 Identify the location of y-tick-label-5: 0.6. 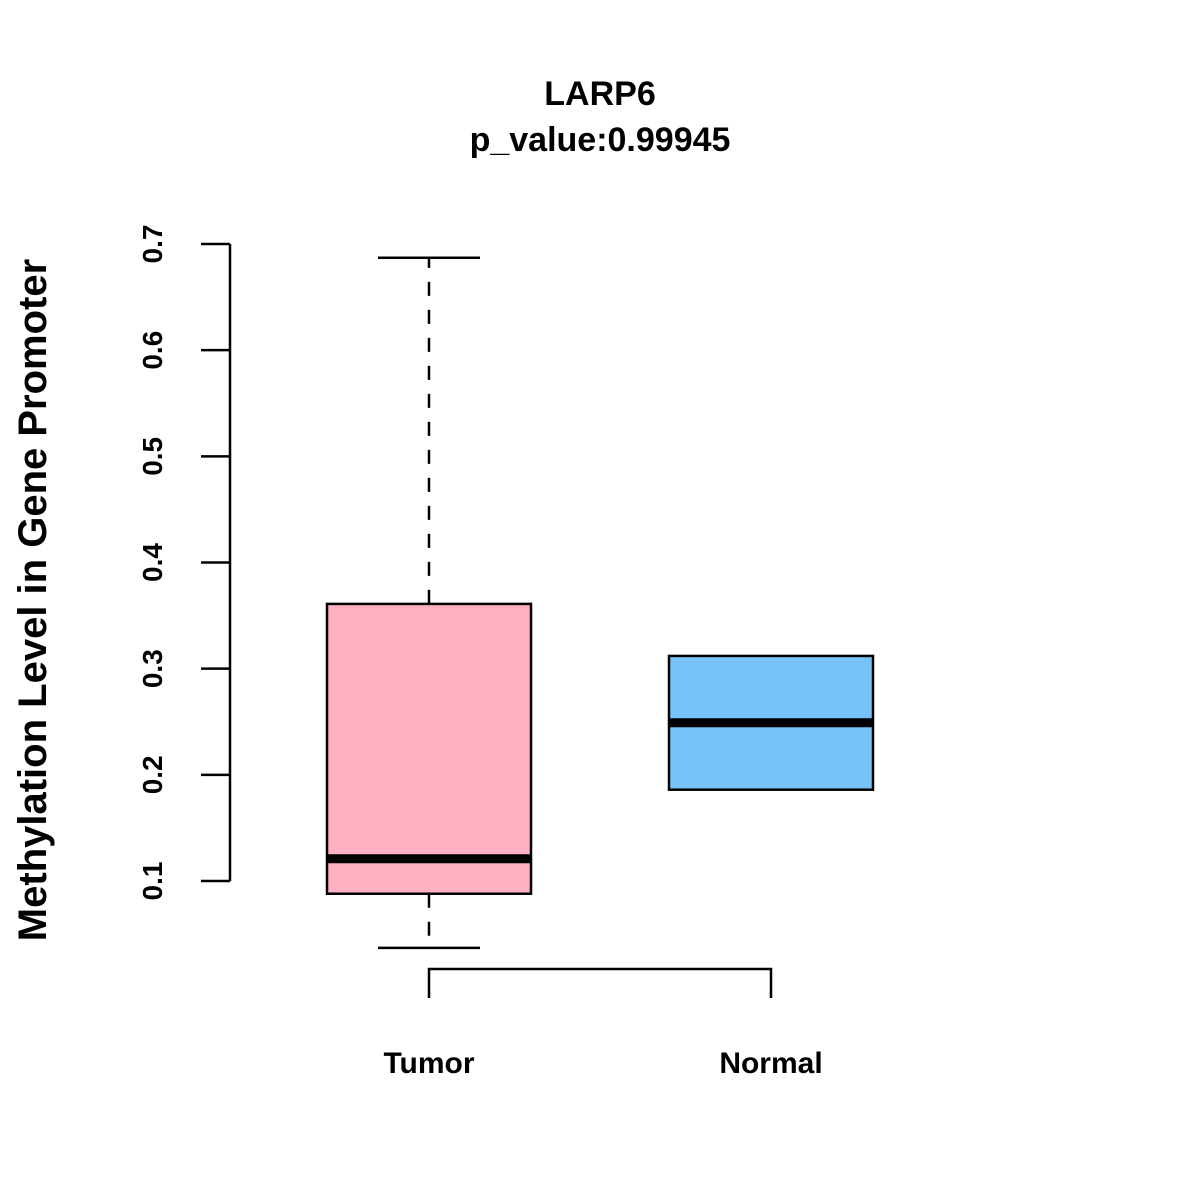
(152, 350).